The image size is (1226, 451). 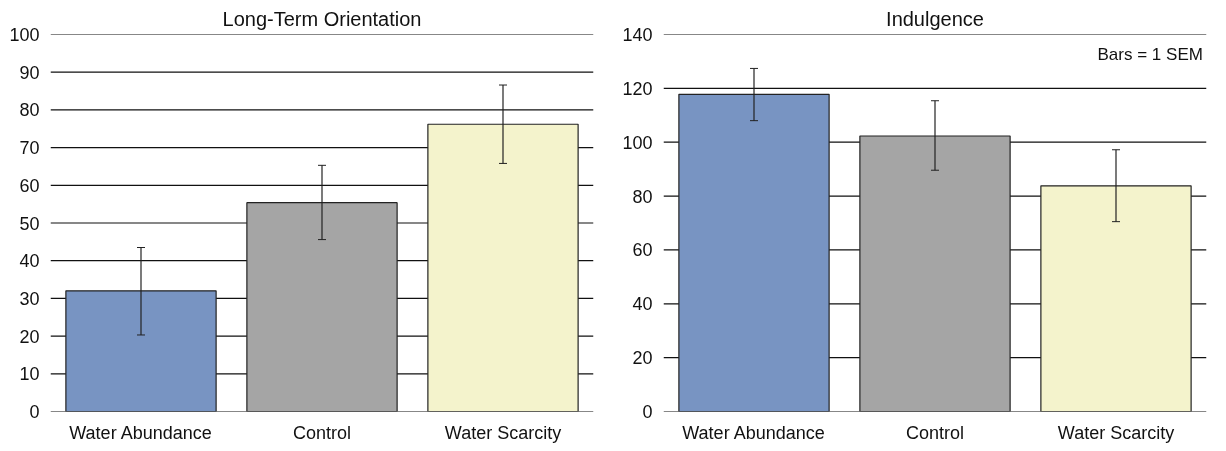 What do you see at coordinates (322, 18) in the screenshot?
I see `chart-title: Long-Term Orientation` at bounding box center [322, 18].